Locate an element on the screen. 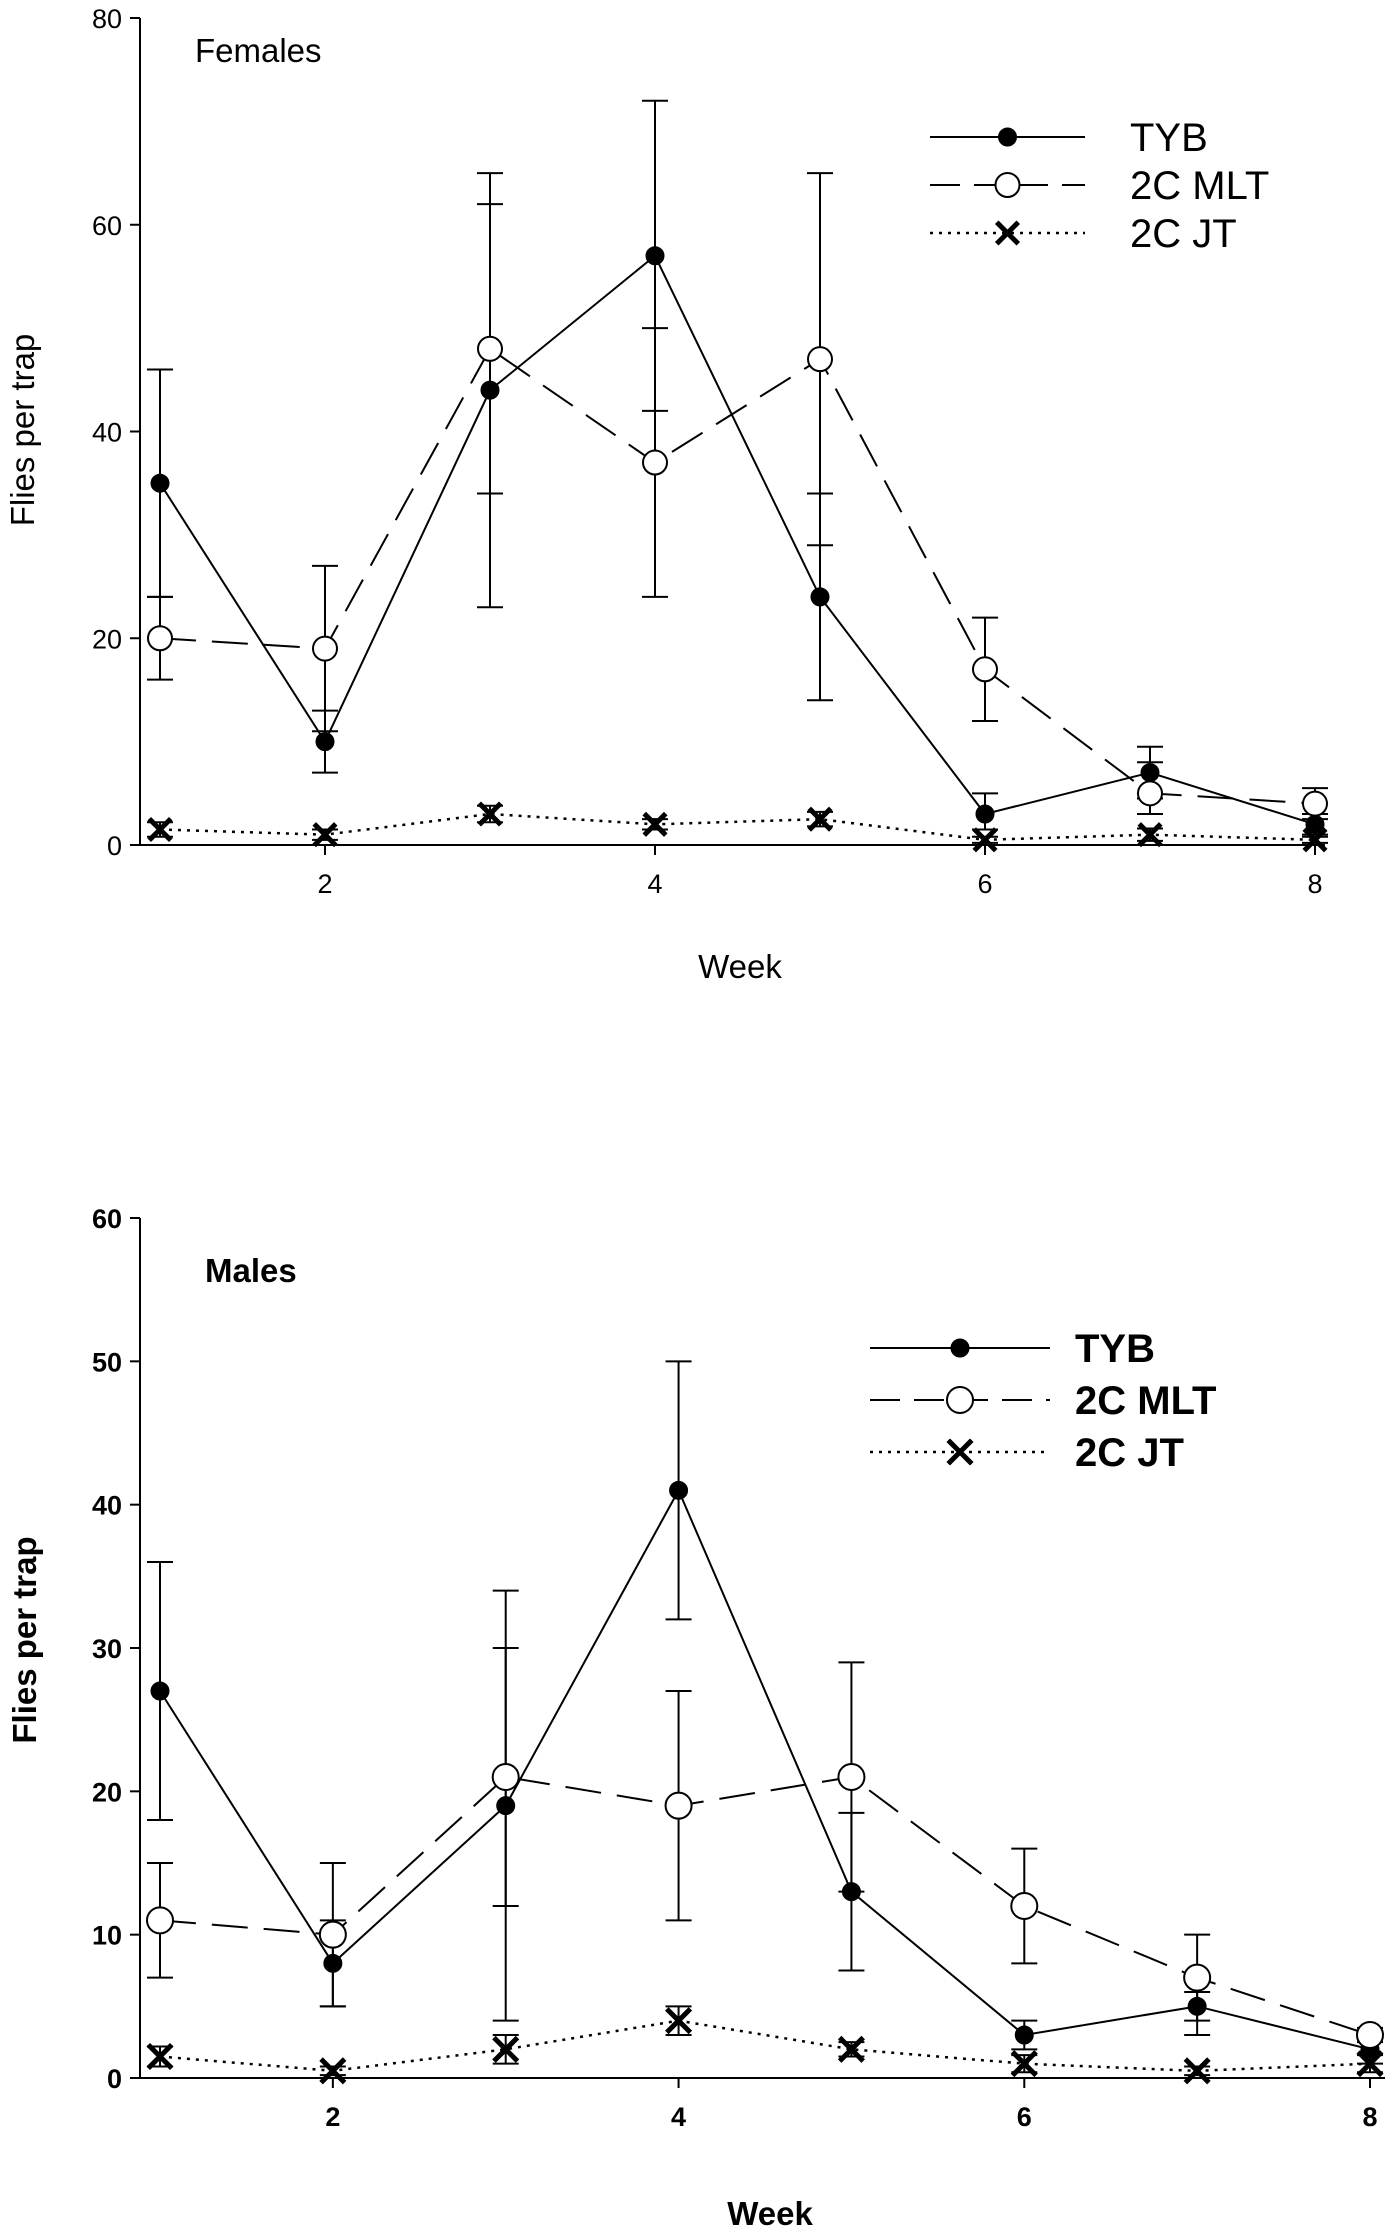 The image size is (1399, 2231). y-tick-label: 30 is located at coordinates (107, 1649).